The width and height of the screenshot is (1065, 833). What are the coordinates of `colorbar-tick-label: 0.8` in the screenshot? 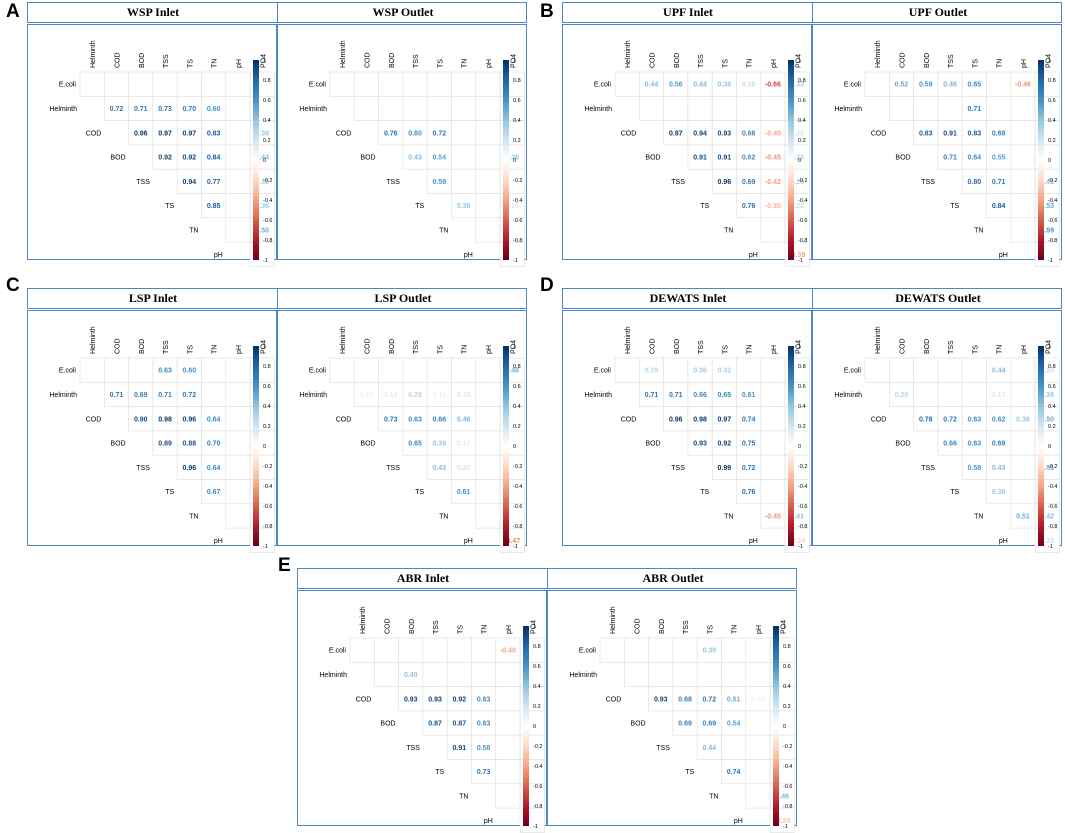 It's located at (802, 81).